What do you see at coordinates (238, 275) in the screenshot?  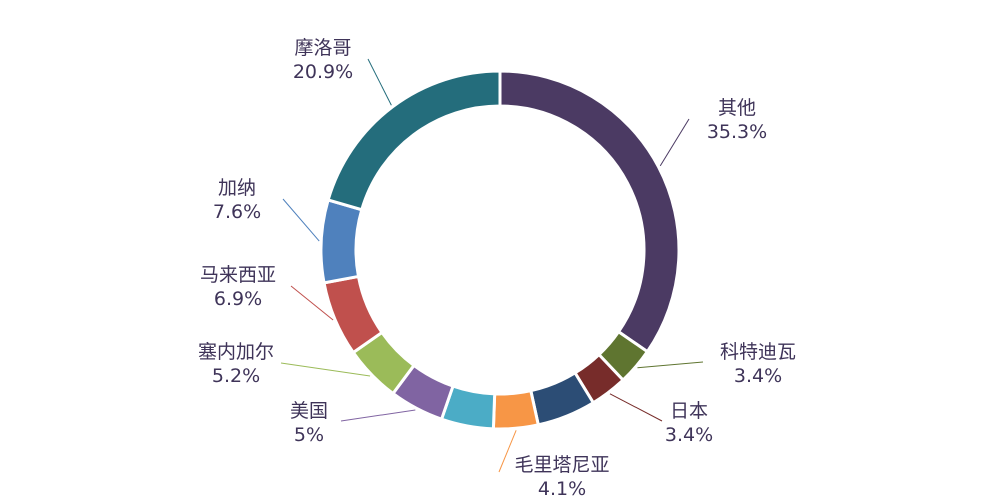 I see `slice-name-label: 马来西亚` at bounding box center [238, 275].